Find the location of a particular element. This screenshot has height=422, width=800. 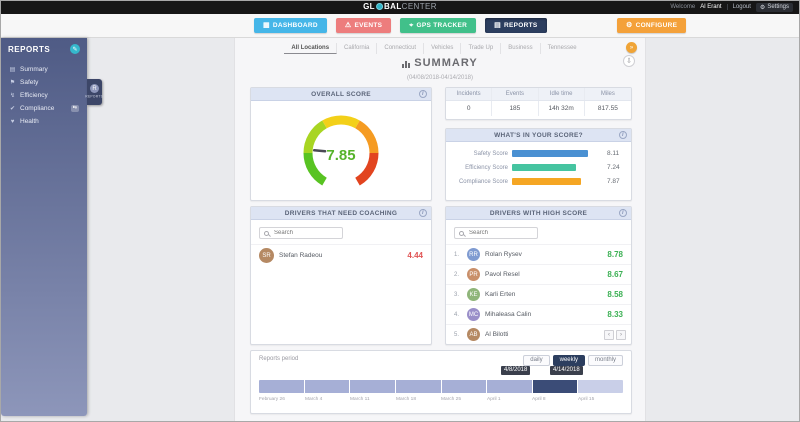

gauge-segment-yellow is located at coordinates (341, 122).